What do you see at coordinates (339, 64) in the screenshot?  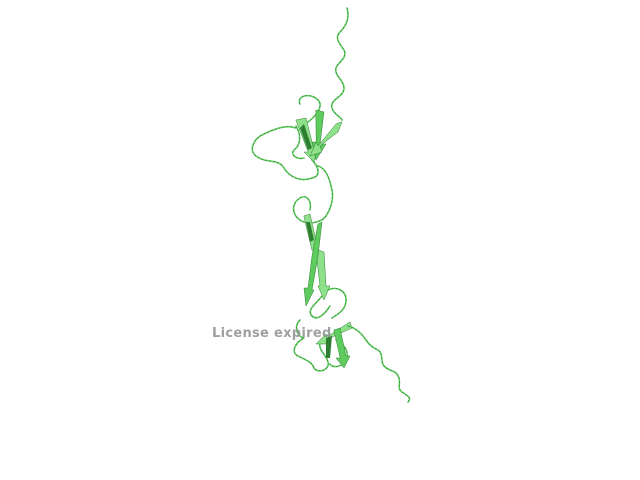 I see `n-terminal-coil` at bounding box center [339, 64].